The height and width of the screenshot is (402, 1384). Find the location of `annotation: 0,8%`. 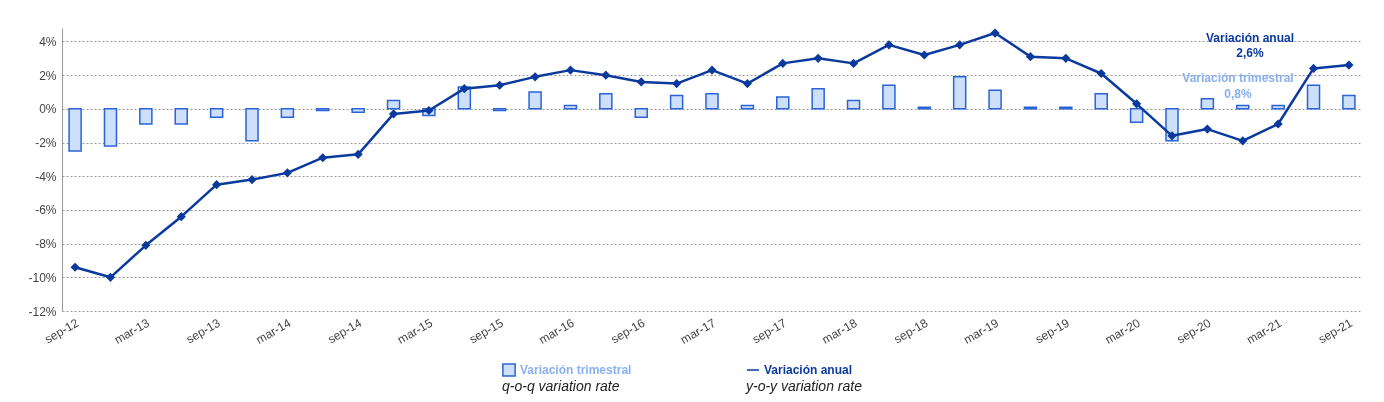

annotation: 0,8% is located at coordinates (1238, 94).